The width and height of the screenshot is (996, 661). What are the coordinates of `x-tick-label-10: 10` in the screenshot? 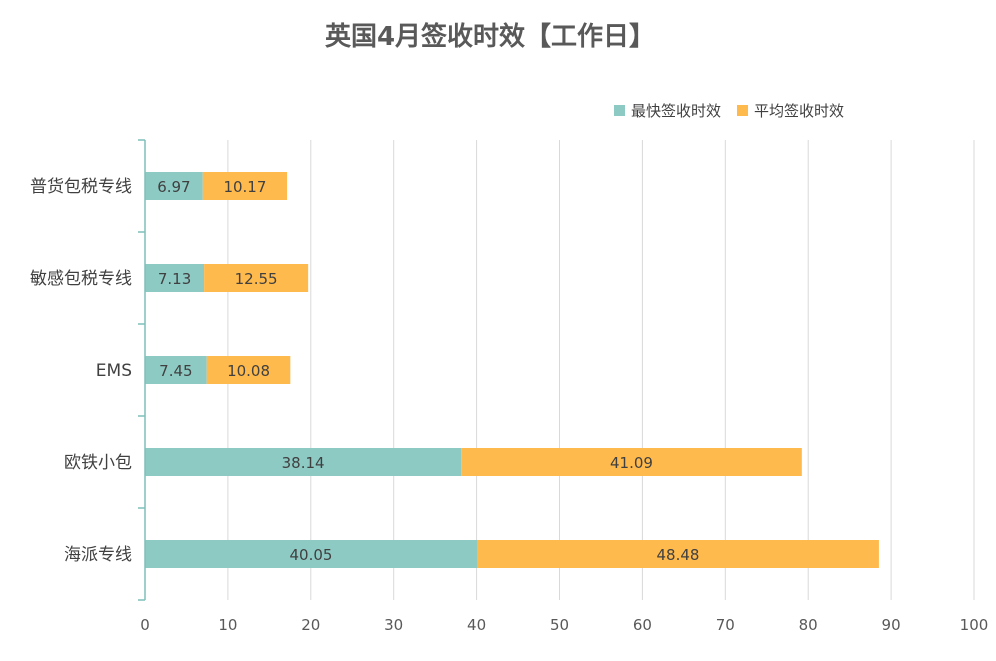 It's located at (227, 625).